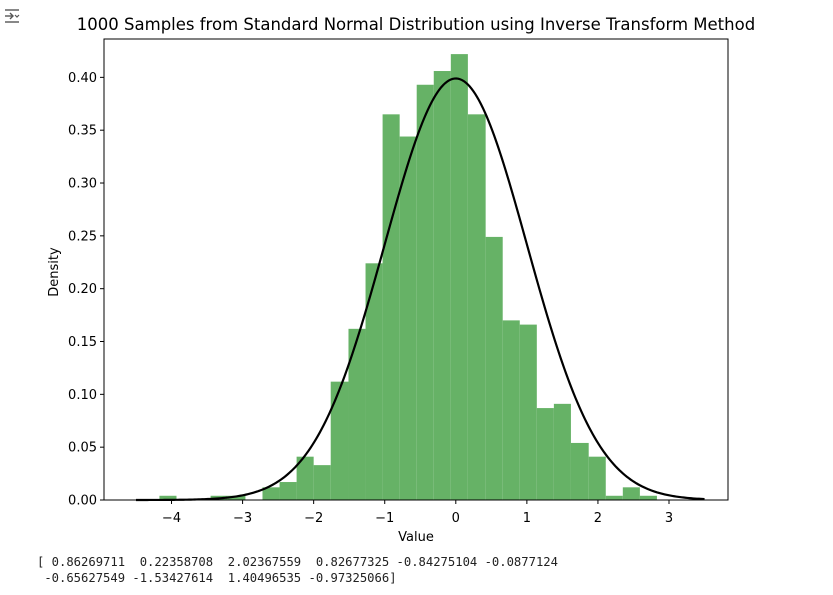 The width and height of the screenshot is (833, 595). I want to click on y-axis: 0.00 0.05 0.10 0.15 0.20 0.25 0.30 0.35 0.40, so click(86, 290).